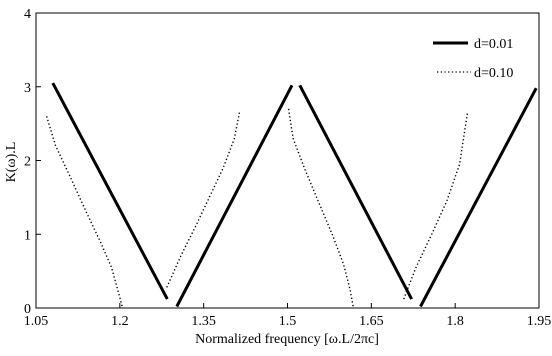  What do you see at coordinates (539, 321) in the screenshot?
I see `x-tick-label: 1.95` at bounding box center [539, 321].